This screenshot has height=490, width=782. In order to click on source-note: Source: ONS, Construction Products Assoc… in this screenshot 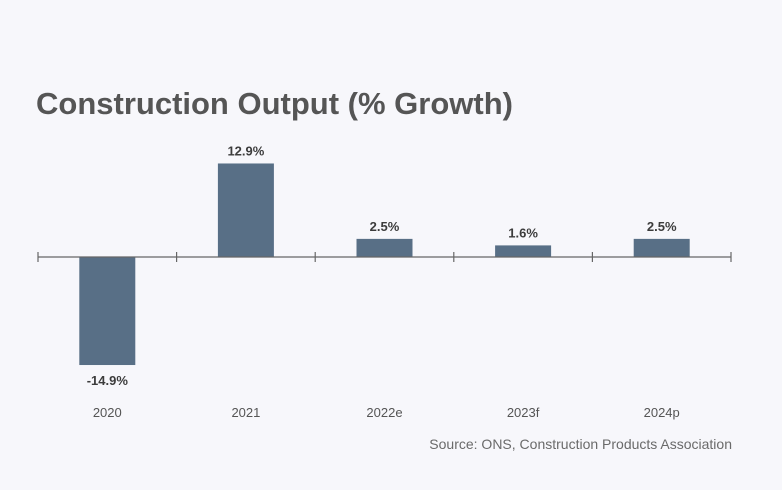, I will do `click(580, 444)`.